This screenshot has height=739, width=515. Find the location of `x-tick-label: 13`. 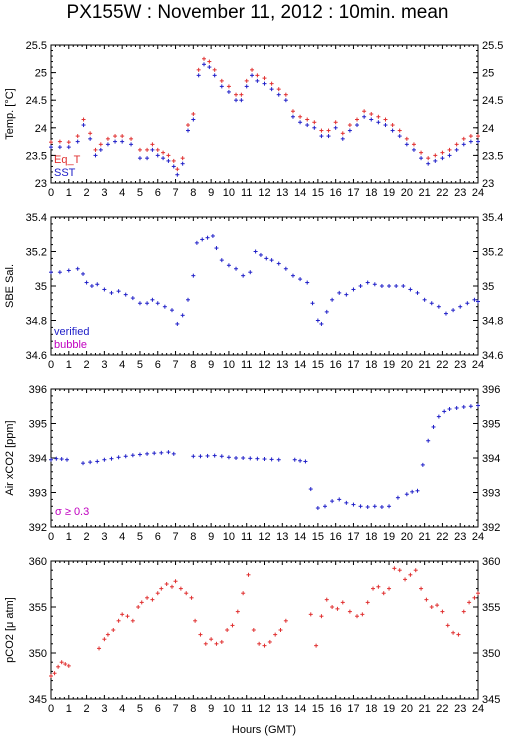

x-tick-label: 13 is located at coordinates (282, 193).